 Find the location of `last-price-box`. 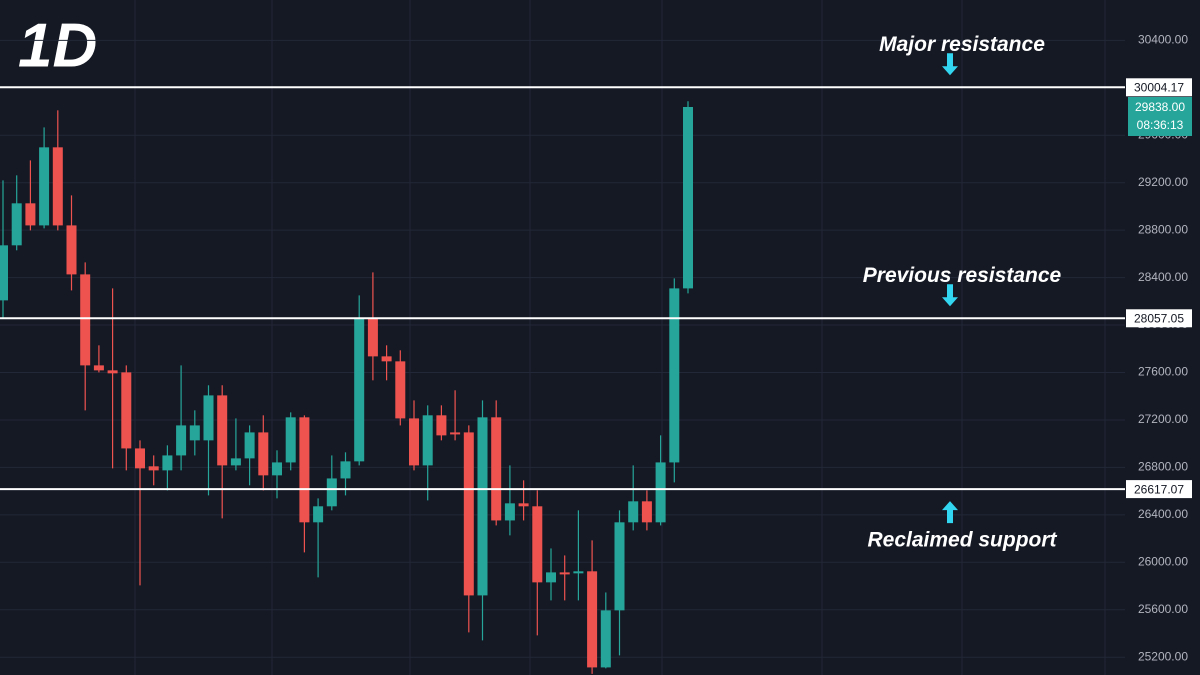

last-price-box is located at coordinates (1160, 117).